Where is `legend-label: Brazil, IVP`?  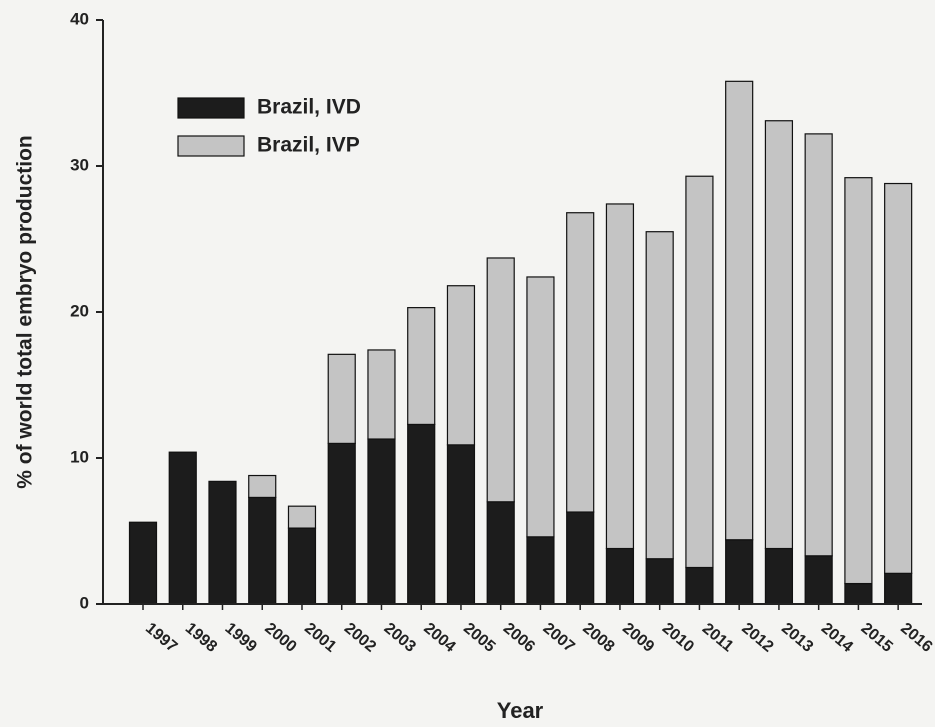 legend-label: Brazil, IVP is located at coordinates (308, 145).